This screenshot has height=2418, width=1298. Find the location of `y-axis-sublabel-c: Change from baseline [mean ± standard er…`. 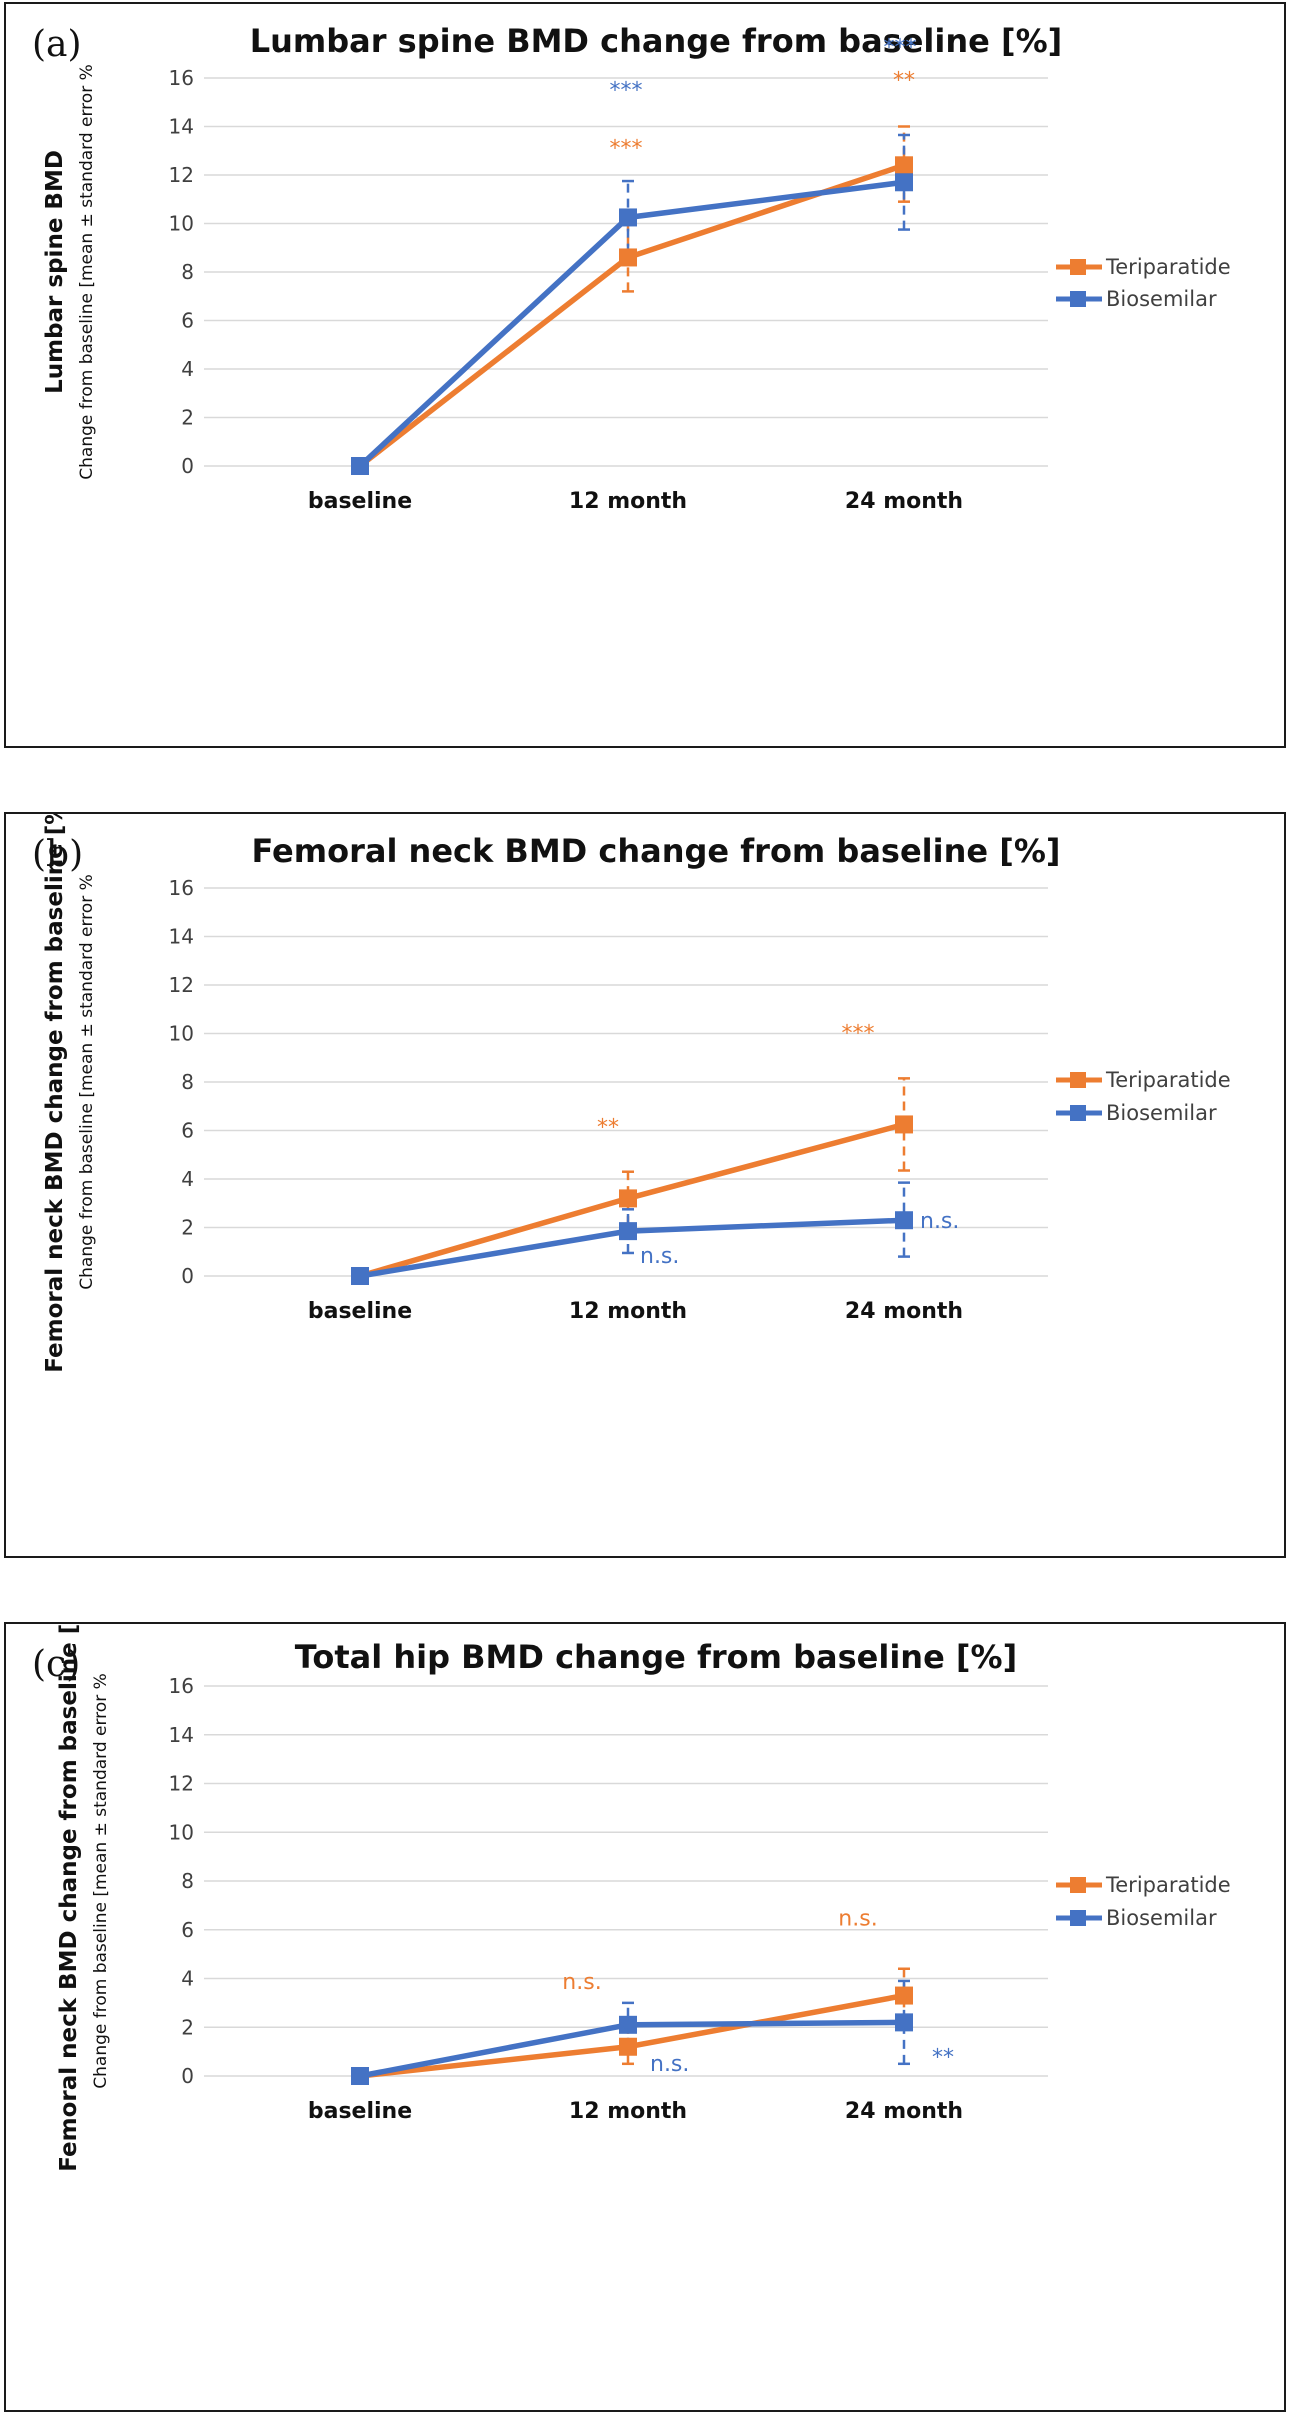

y-axis-sublabel-c: Change from baseline [mean ± standard er… is located at coordinates (101, 1880).